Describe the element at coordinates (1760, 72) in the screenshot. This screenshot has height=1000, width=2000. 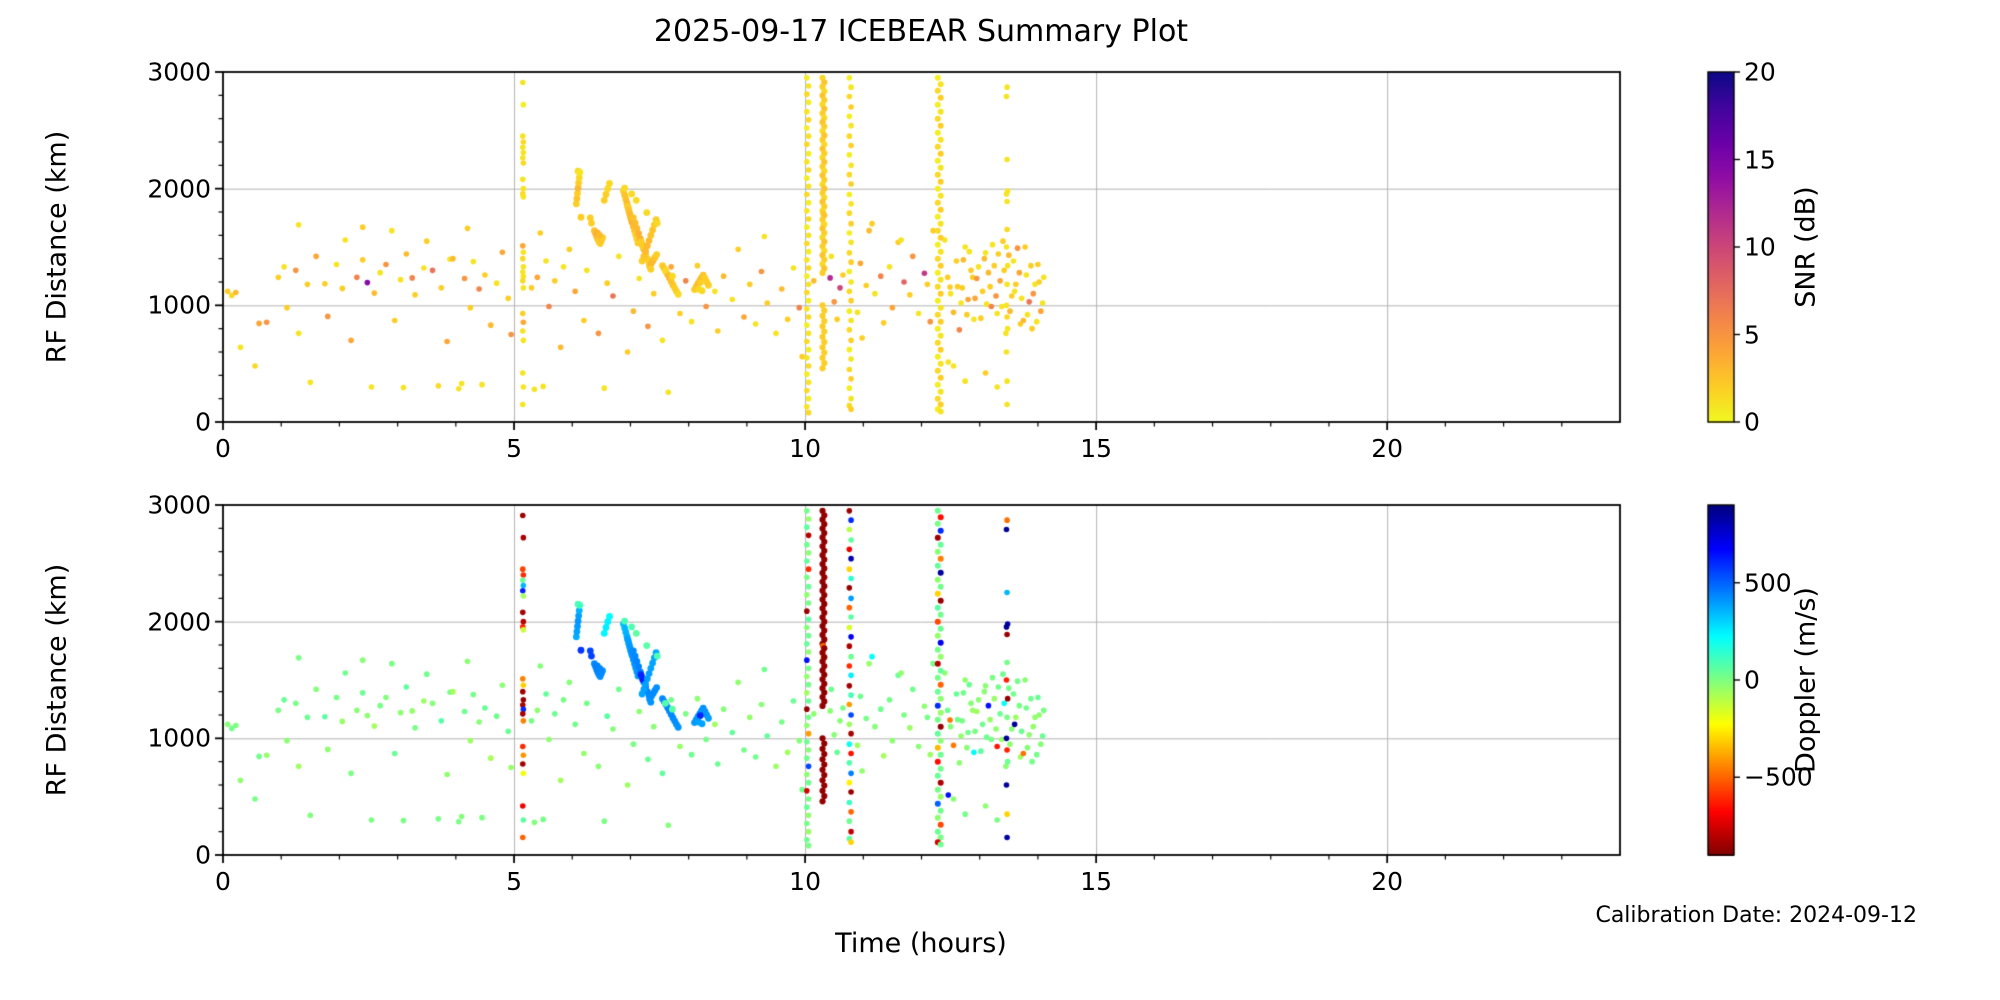
I see `snr-colorbar-tick-label: 20` at that location.